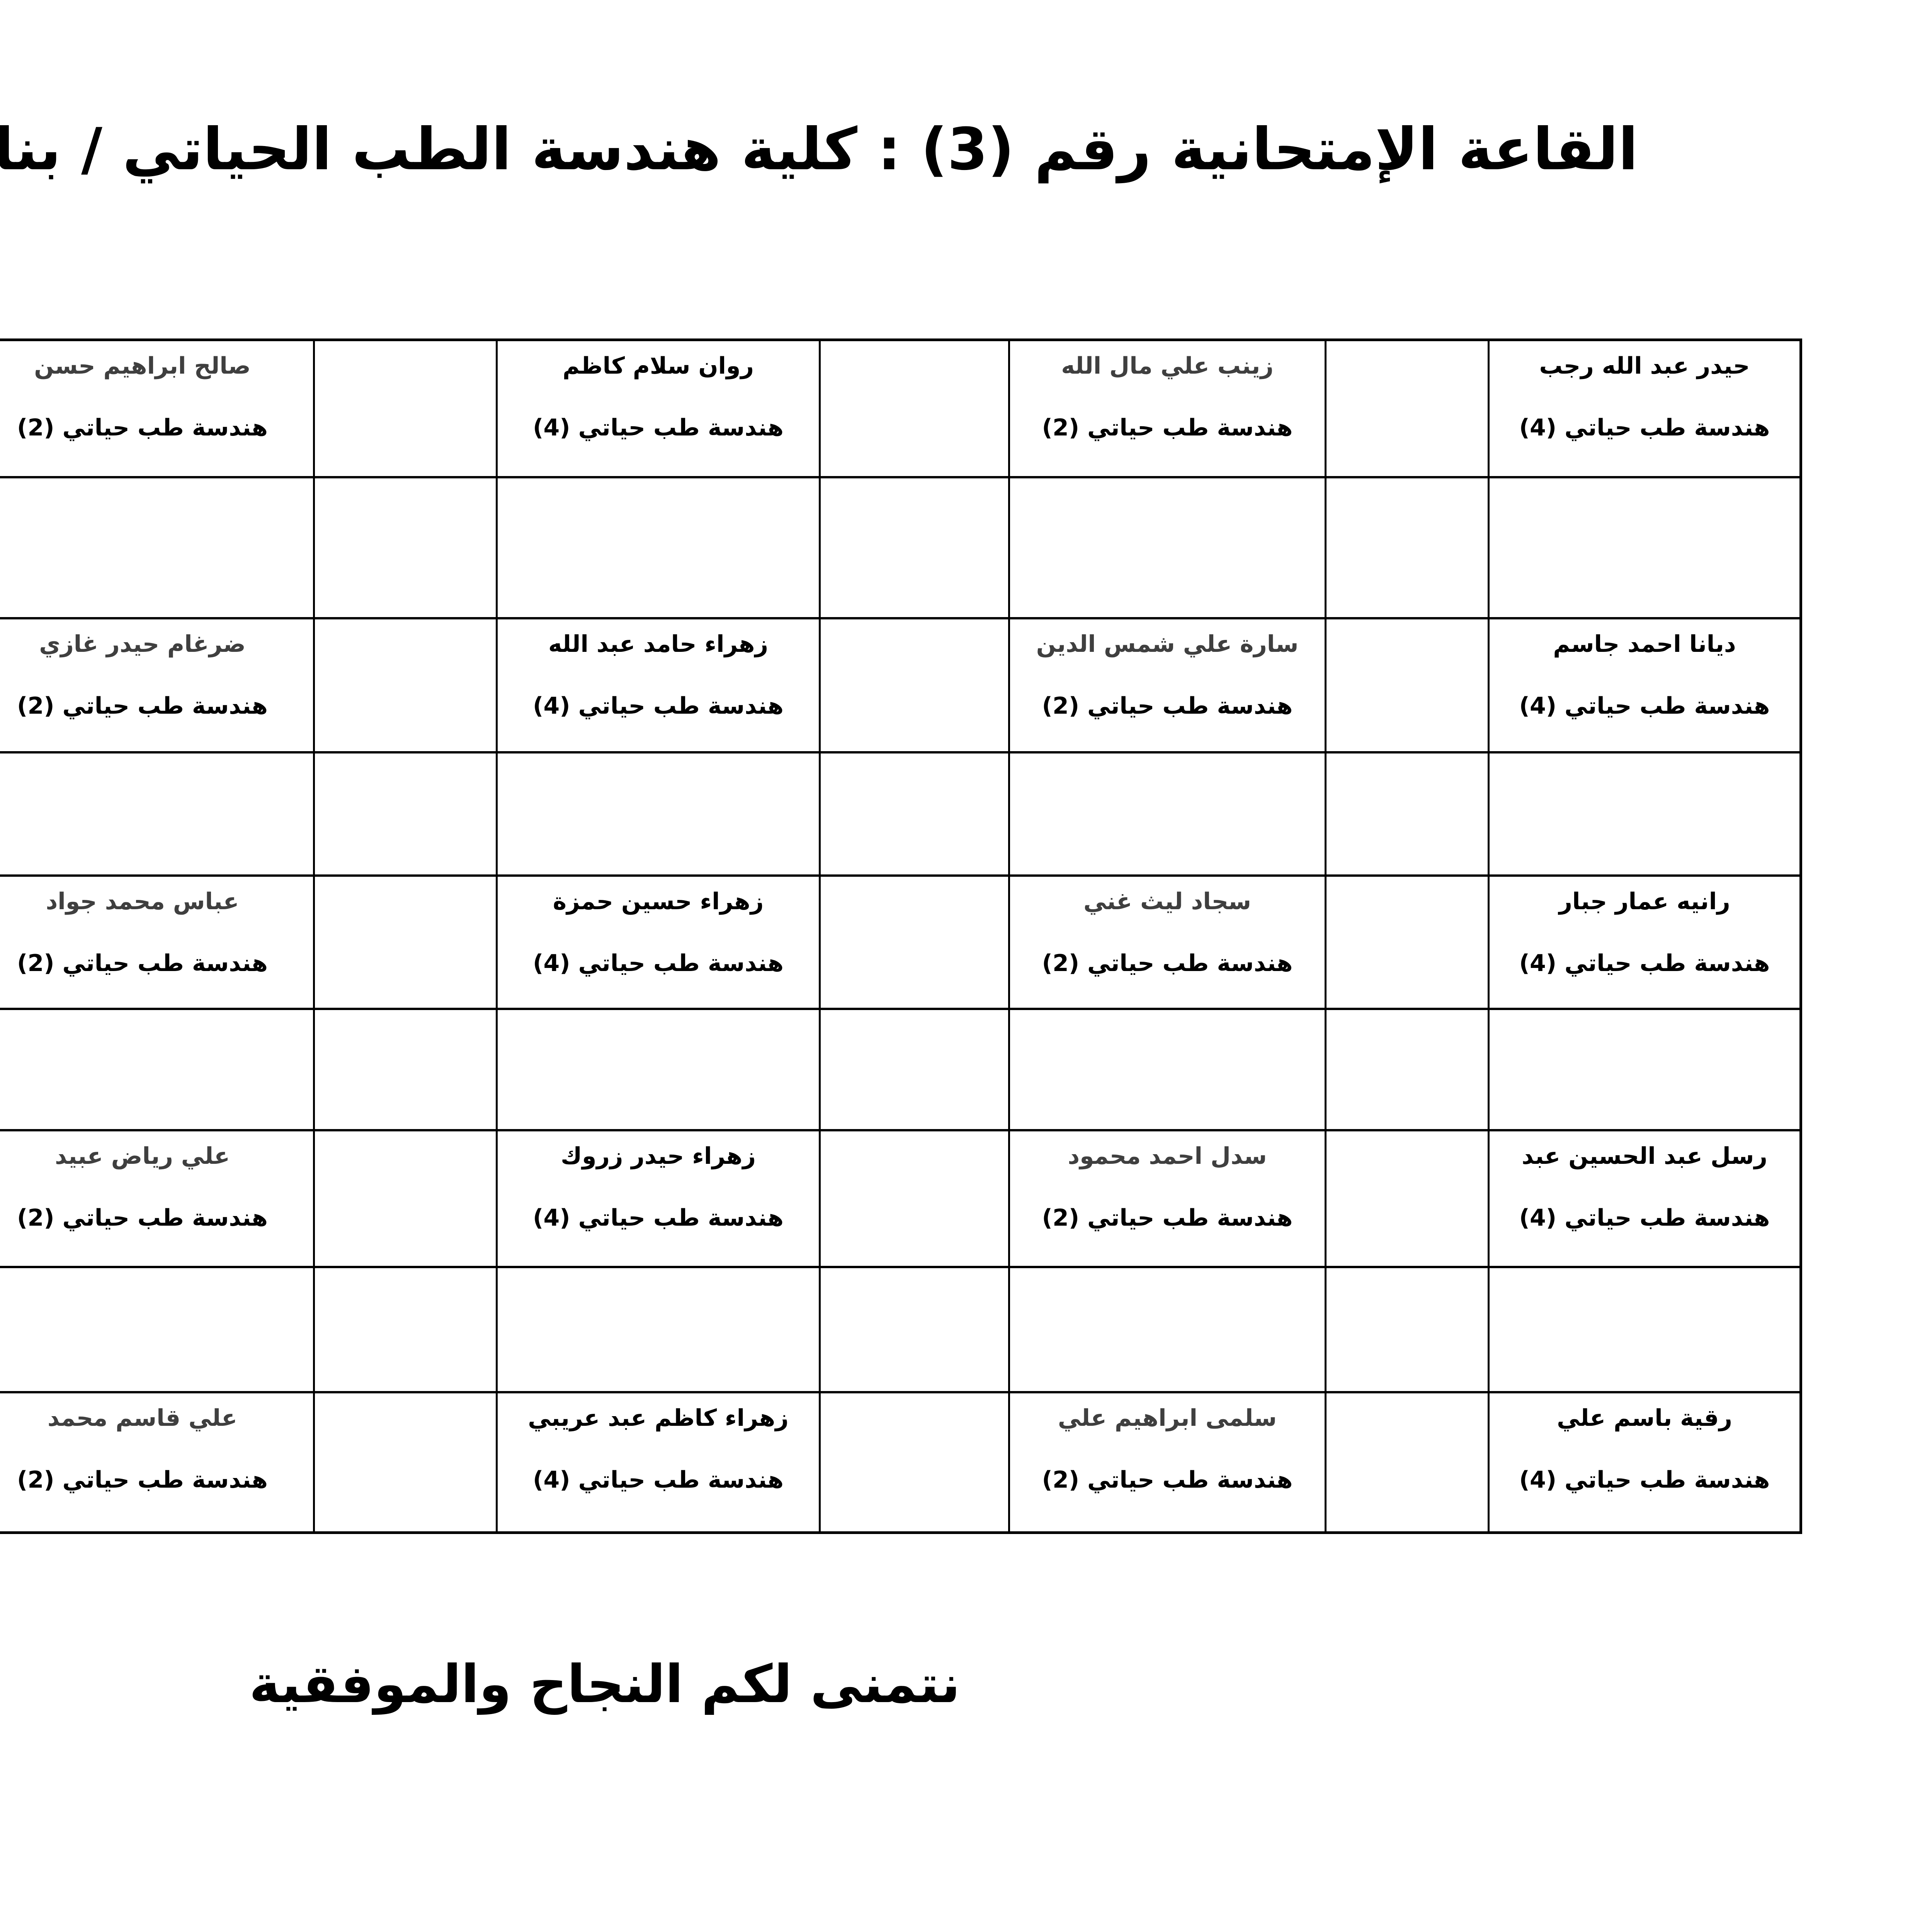  I want to click on seat-cell: زهراء حسين حمزة هندسة طب حياتي (4), so click(657, 942).